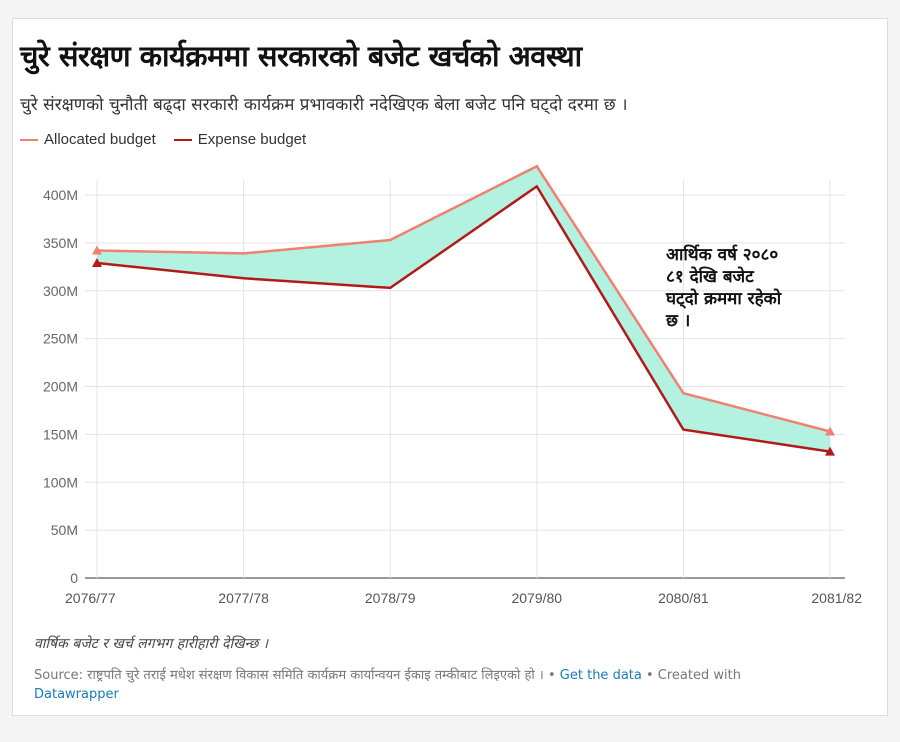  What do you see at coordinates (390, 598) in the screenshot?
I see `x-tick-label: 2078/79` at bounding box center [390, 598].